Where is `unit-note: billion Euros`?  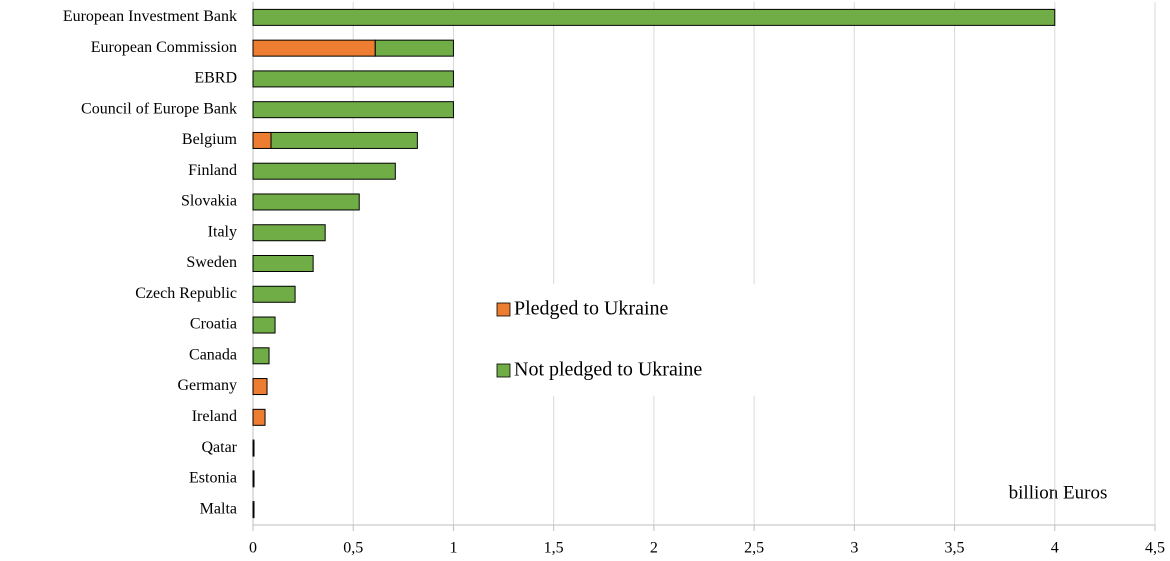
unit-note: billion Euros is located at coordinates (1058, 492).